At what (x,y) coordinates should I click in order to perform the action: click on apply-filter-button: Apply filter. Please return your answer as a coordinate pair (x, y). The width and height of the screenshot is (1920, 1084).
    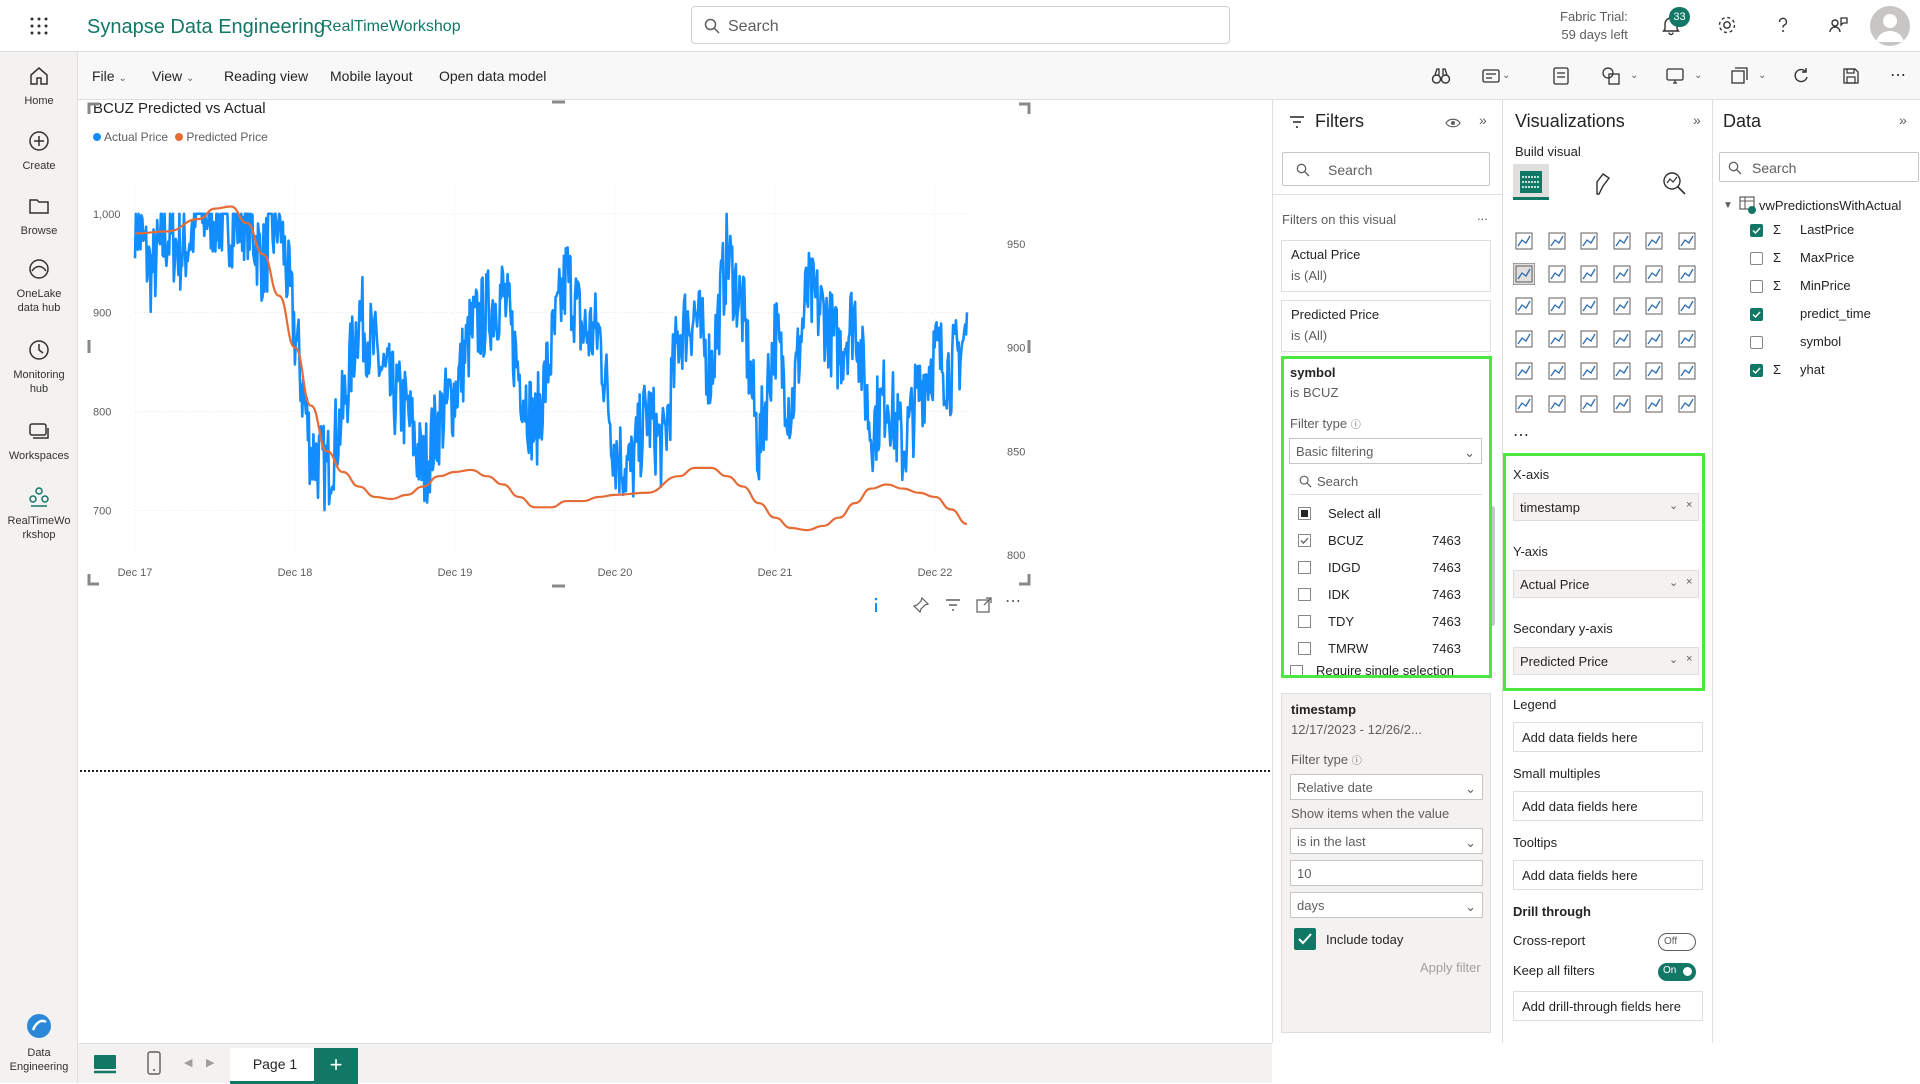
    Looking at the image, I should click on (1450, 967).